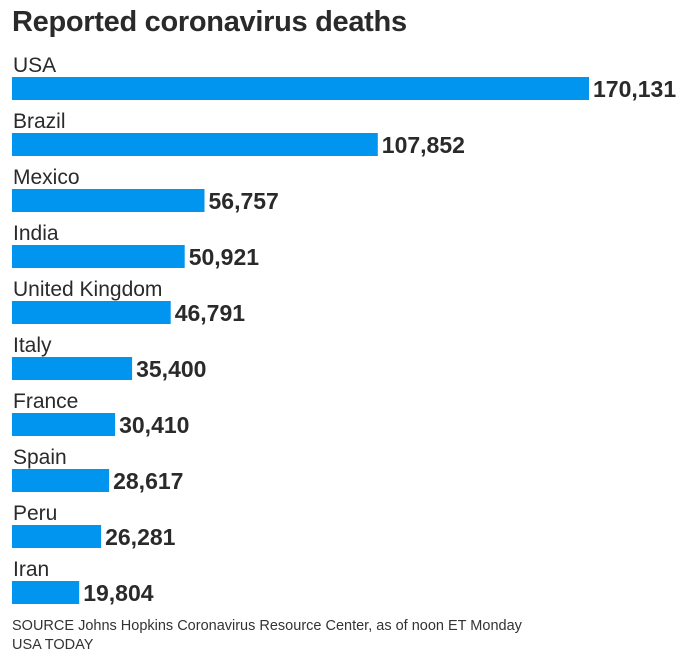 Image resolution: width=700 pixels, height=660 pixels. I want to click on category-label: Iran, so click(31, 569).